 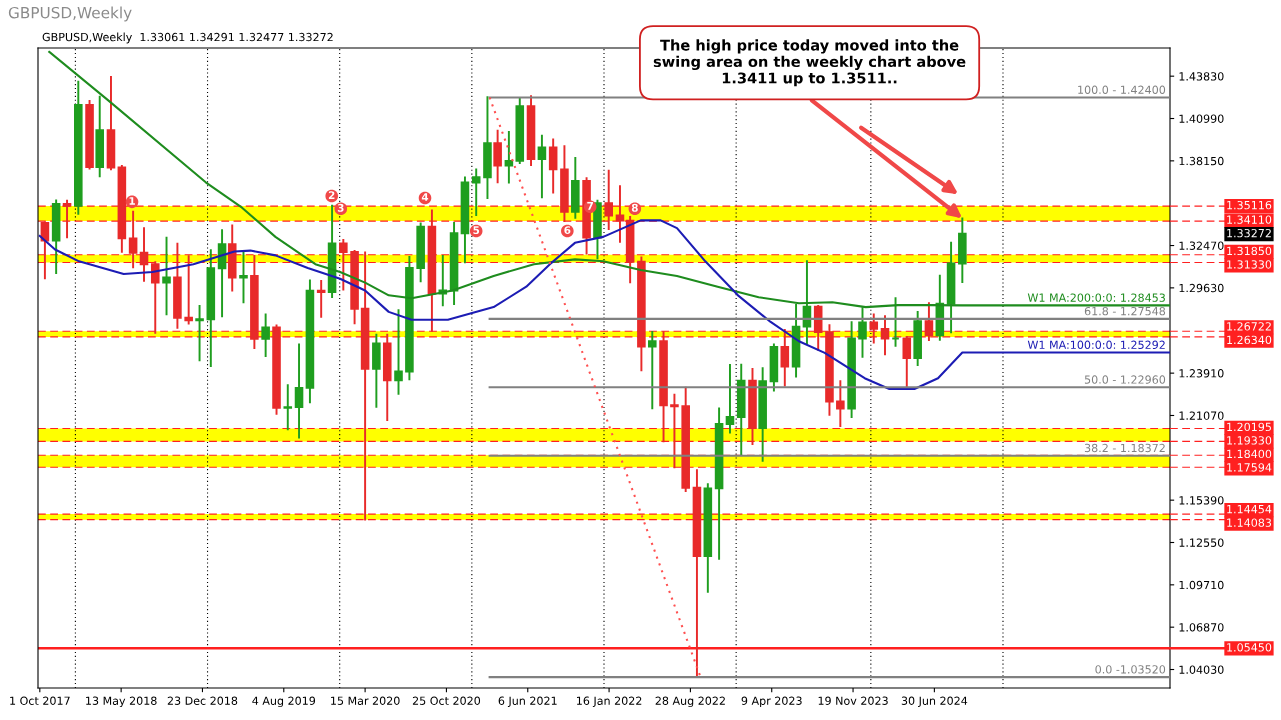 What do you see at coordinates (1201, 161) in the screenshot?
I see `y-tick-label: 1.38150` at bounding box center [1201, 161].